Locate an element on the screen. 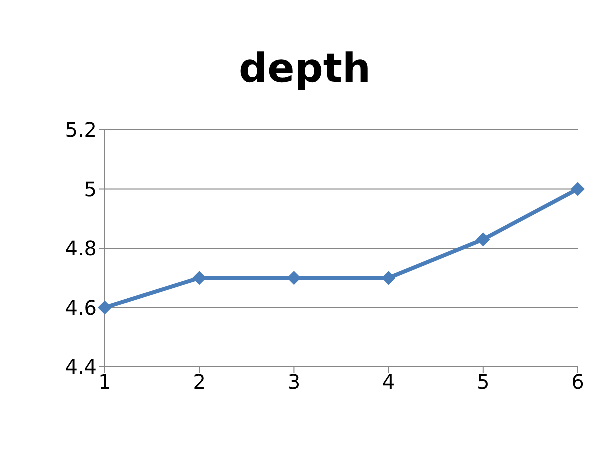 The height and width of the screenshot is (454, 610). x-tick-label: 2 is located at coordinates (199, 382).